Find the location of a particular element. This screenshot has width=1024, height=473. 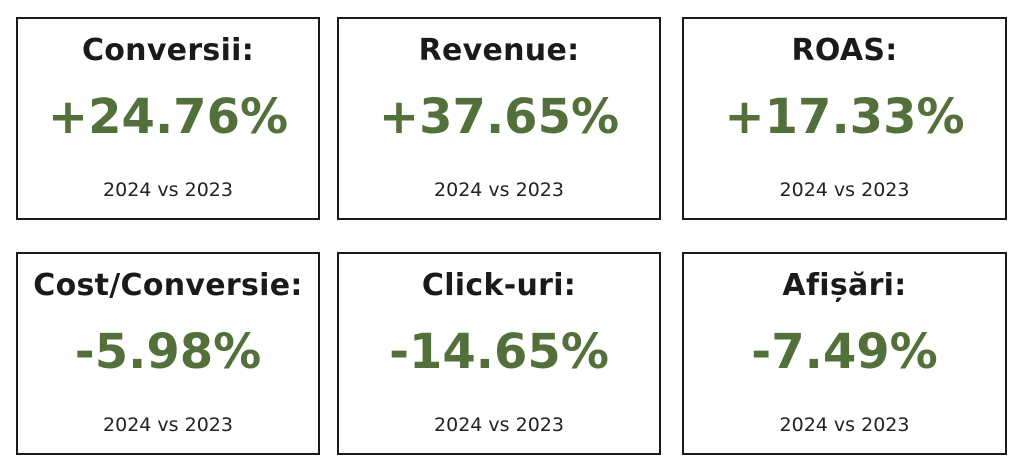

kpi-card: Conversii: +24.76% 2024 vs 2023 is located at coordinates (168, 118).